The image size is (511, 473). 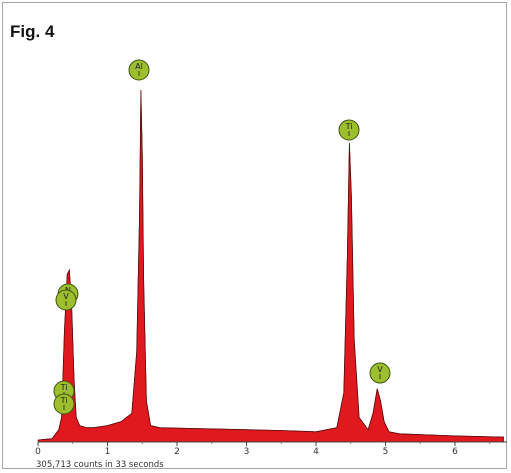 I want to click on peak-marker-label: Al, so click(x=139, y=66).